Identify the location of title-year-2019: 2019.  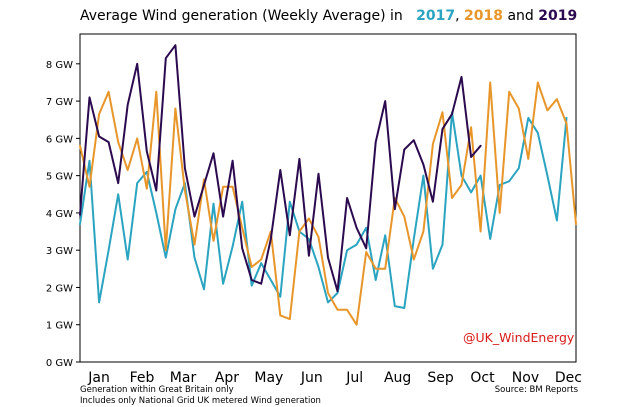
(558, 16).